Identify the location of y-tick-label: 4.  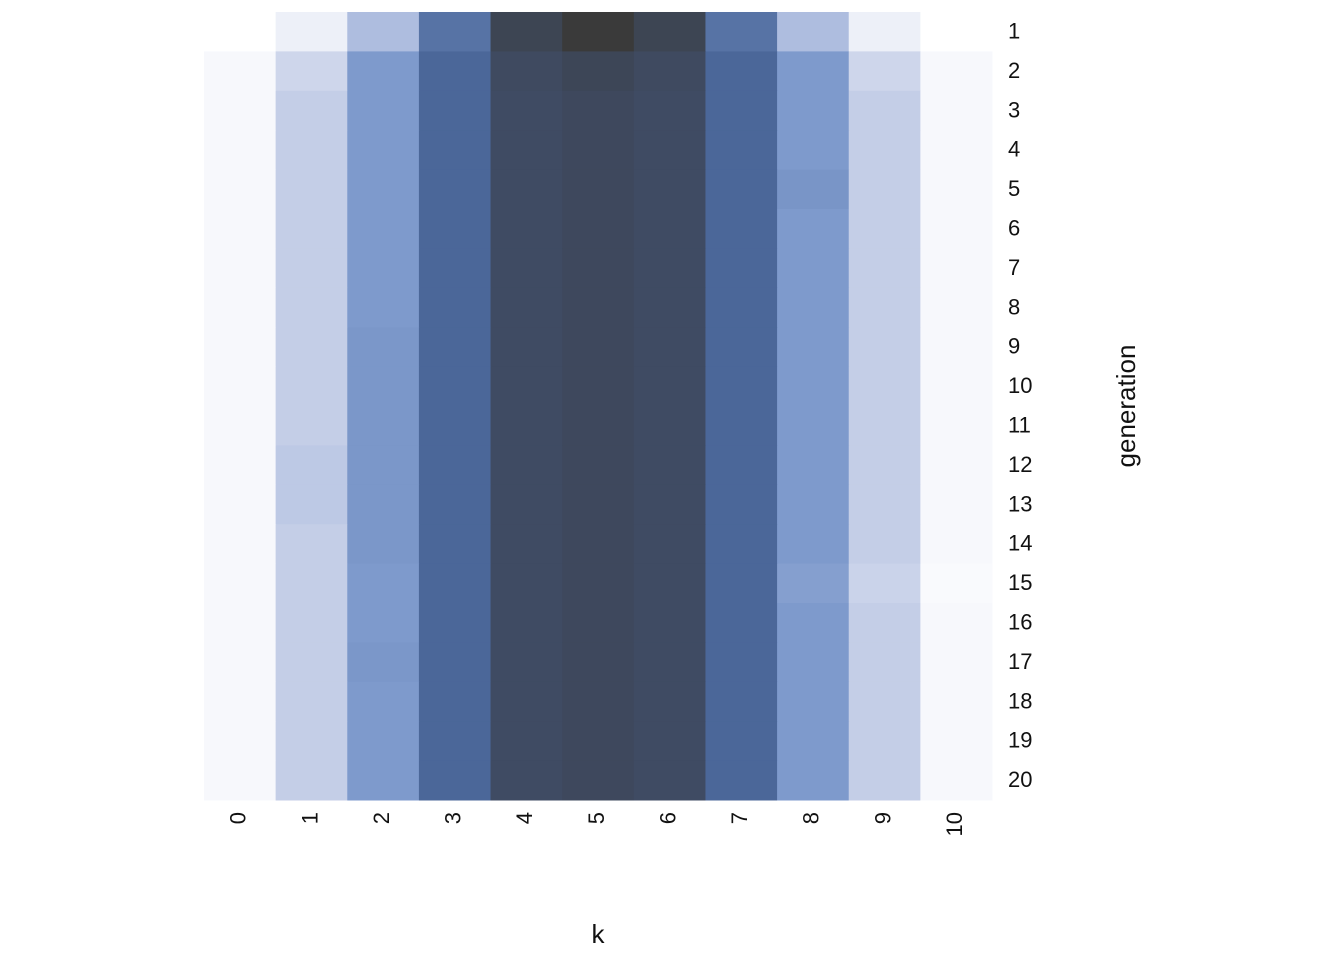
(1014, 149).